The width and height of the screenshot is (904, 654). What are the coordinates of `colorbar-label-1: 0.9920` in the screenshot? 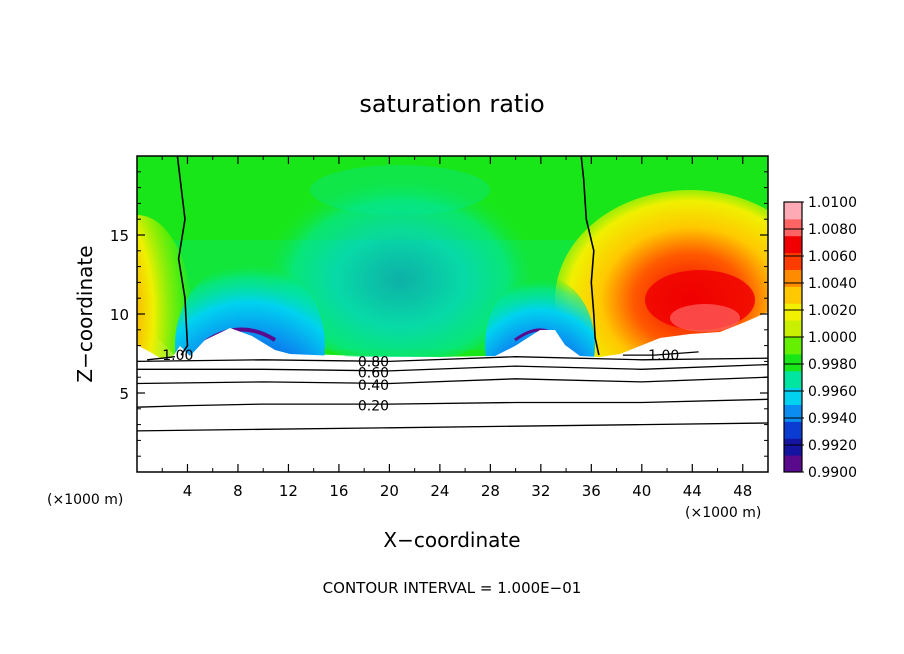 It's located at (832, 446).